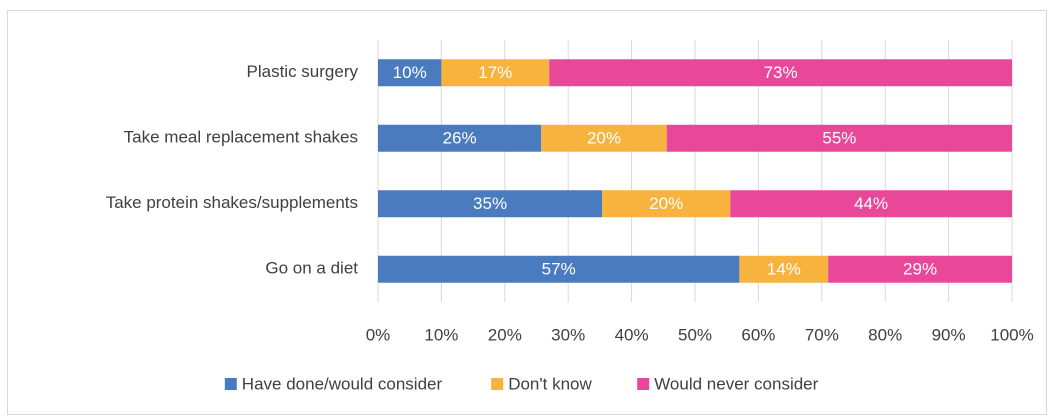  Describe the element at coordinates (505, 334) in the screenshot. I see `x-tick-label: 20%` at that location.